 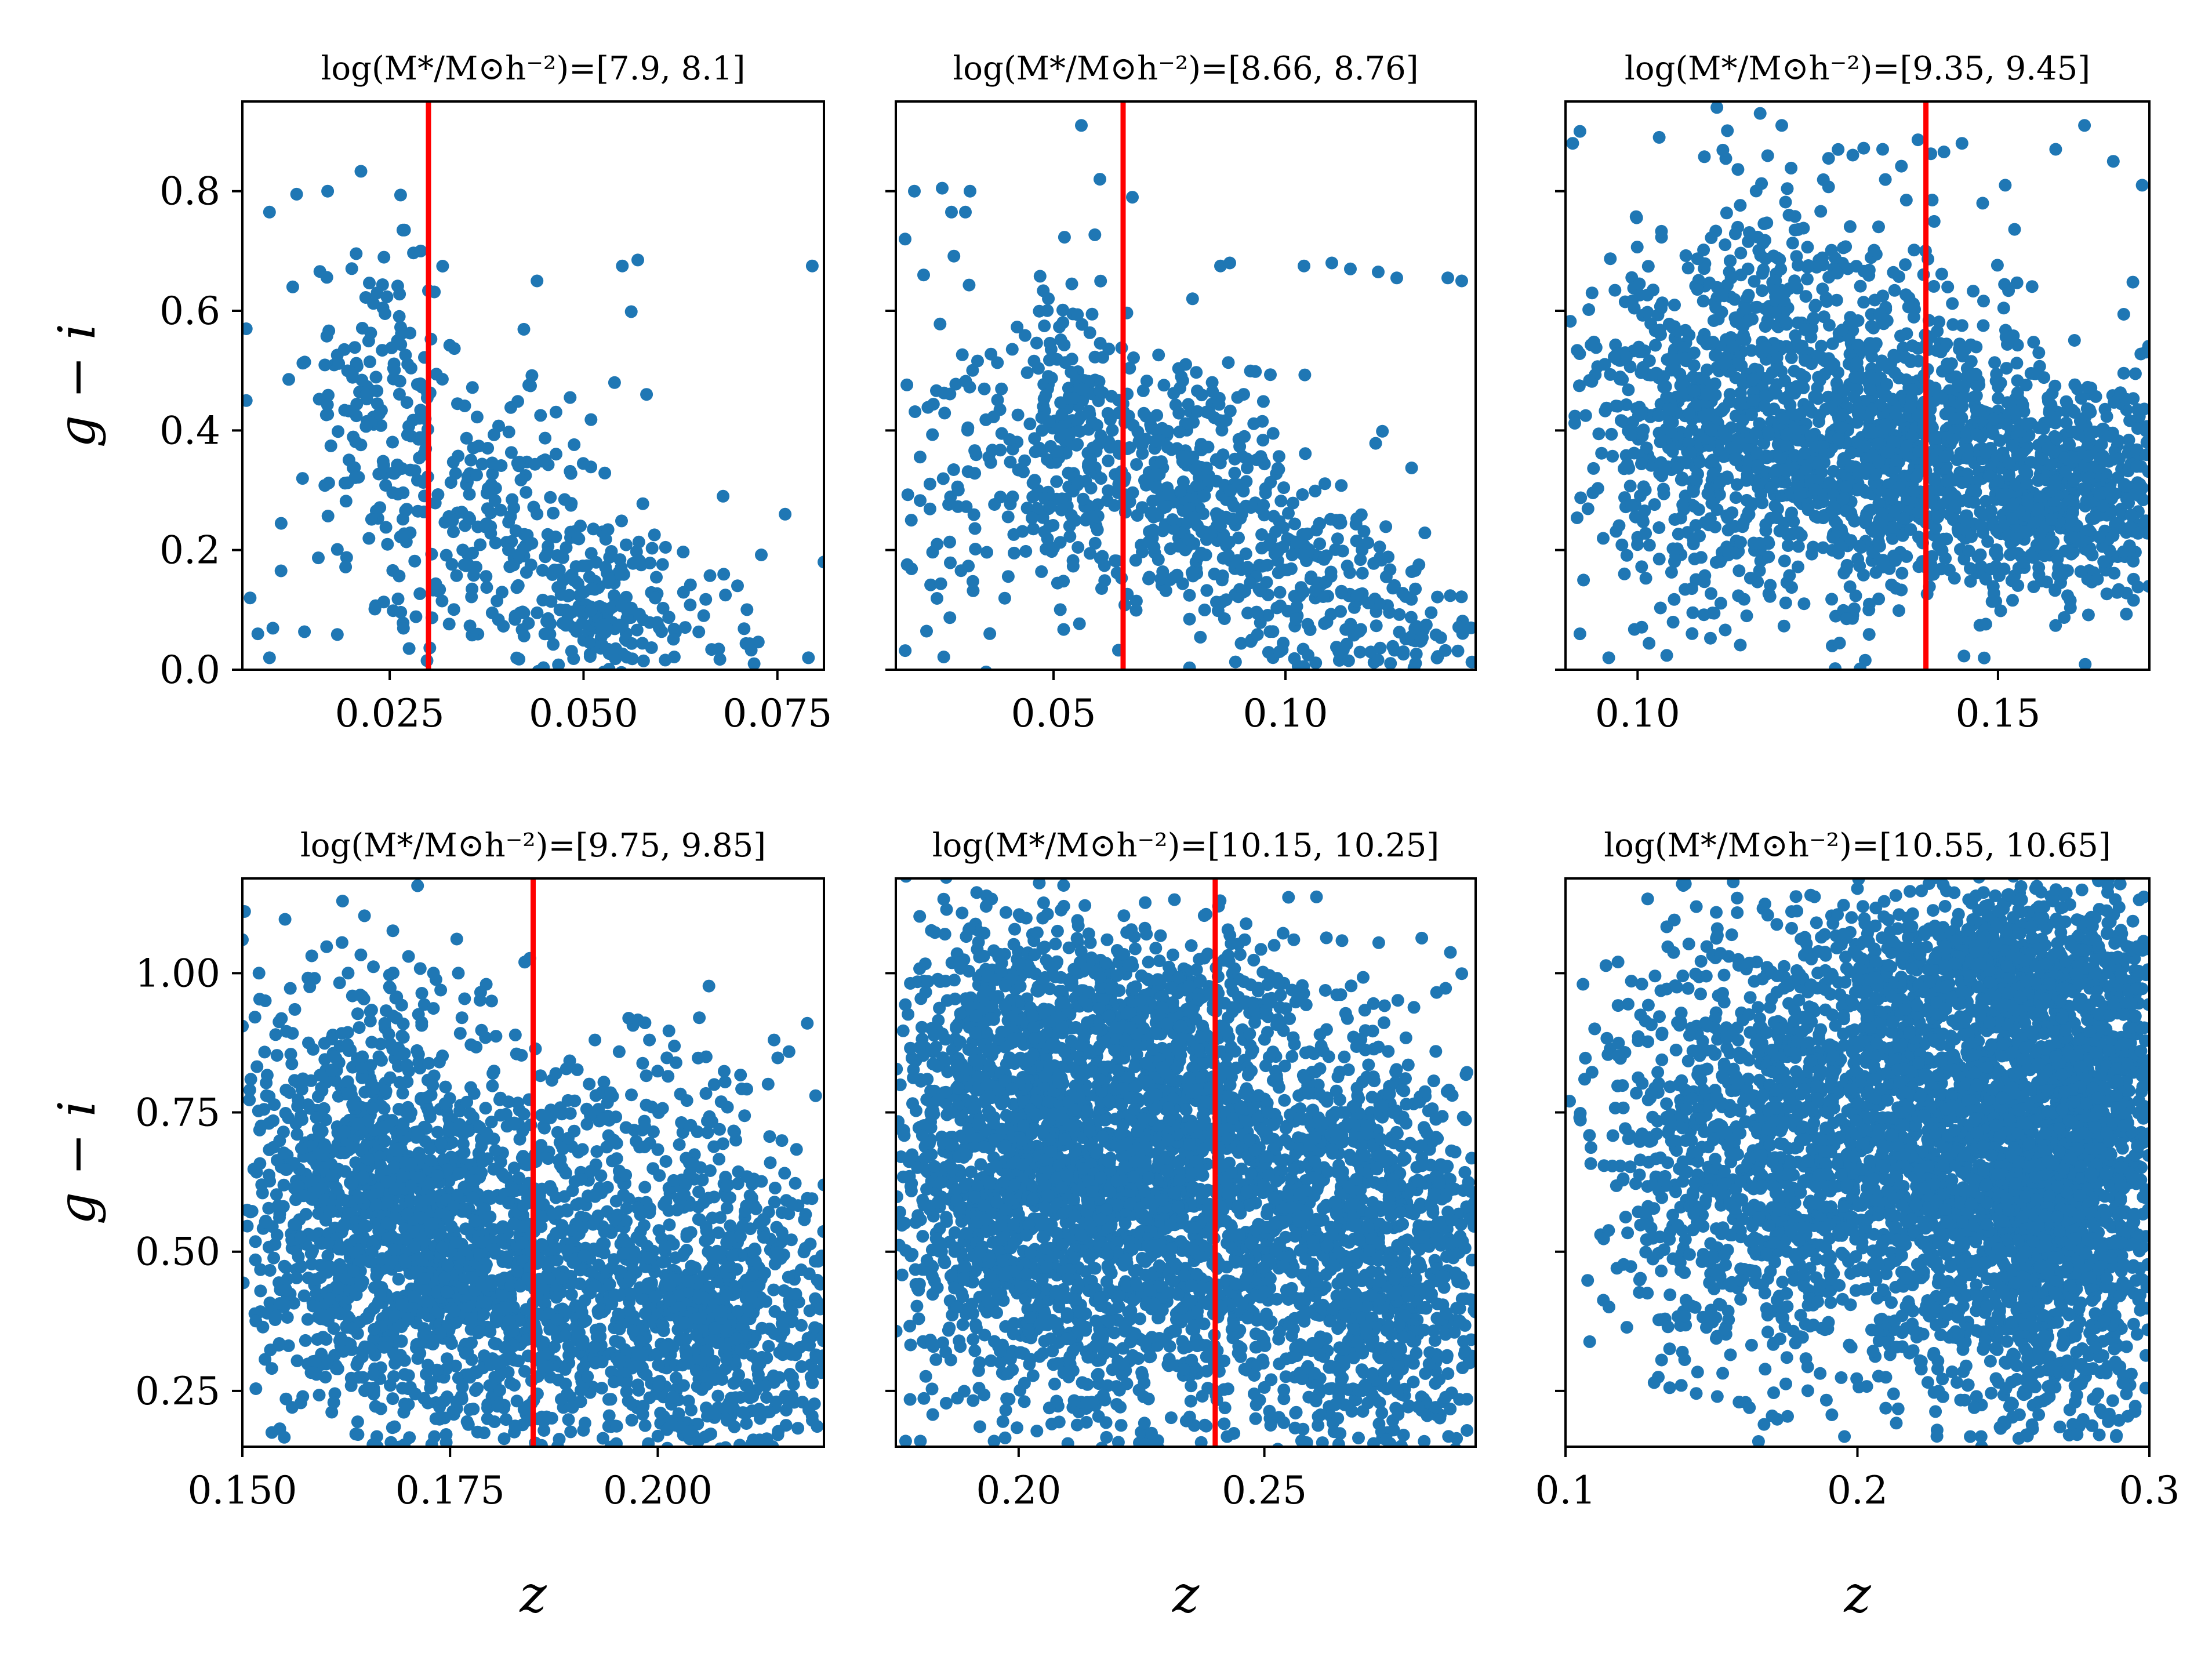 I want to click on x-tick-label: 0.05, so click(x=1053, y=714).